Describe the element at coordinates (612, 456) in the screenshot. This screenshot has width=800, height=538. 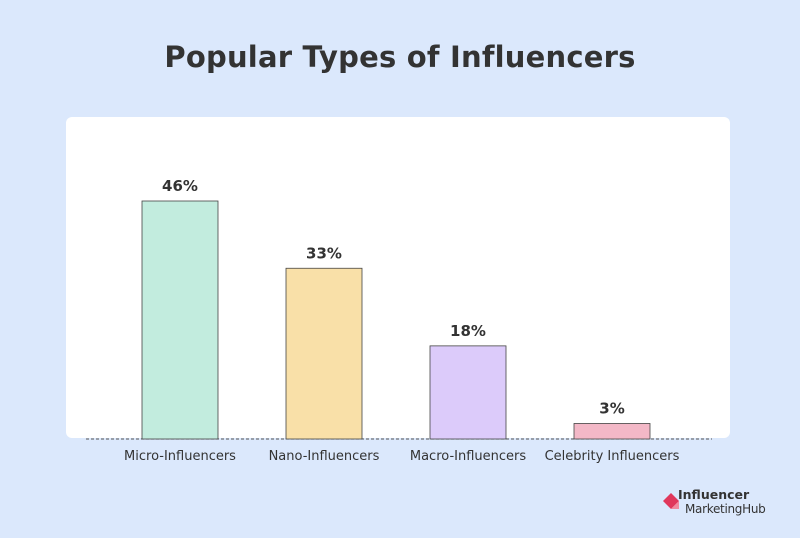
I see `category-label-3: Celebrity Influencers` at that location.